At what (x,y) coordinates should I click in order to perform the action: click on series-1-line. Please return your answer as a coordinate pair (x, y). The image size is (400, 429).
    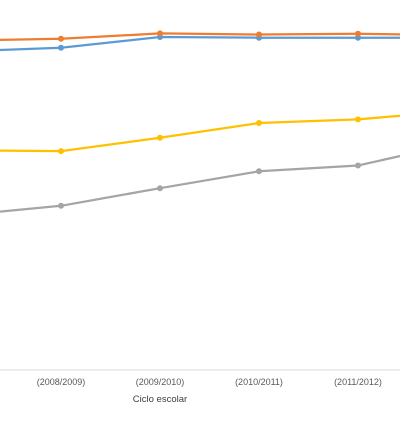
    Looking at the image, I should click on (200, 43).